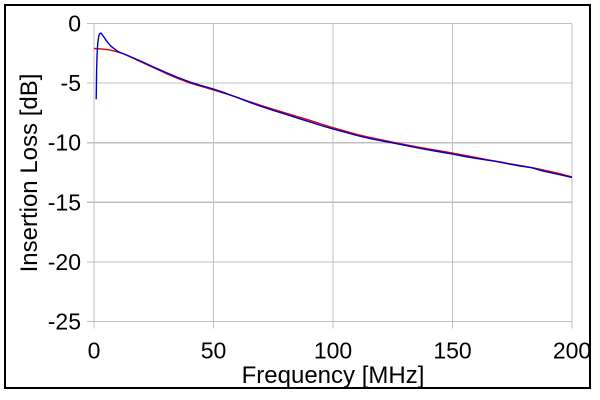 This screenshot has width=600, height=400. What do you see at coordinates (452, 351) in the screenshot?
I see `x-tick-label: 150` at bounding box center [452, 351].